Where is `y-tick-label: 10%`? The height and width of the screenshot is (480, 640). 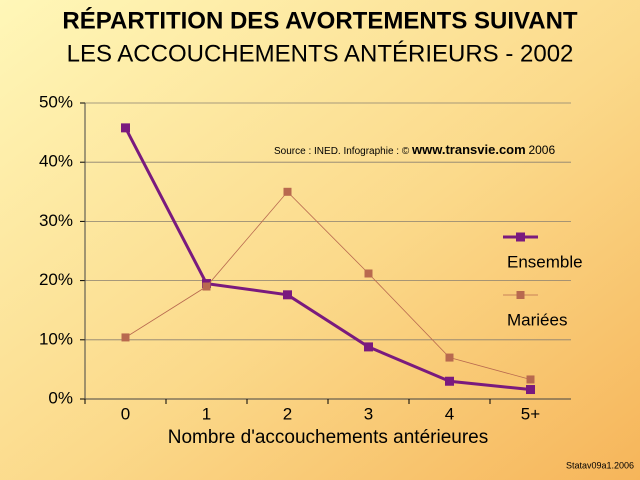
y-tick-label: 10% is located at coordinates (56, 338).